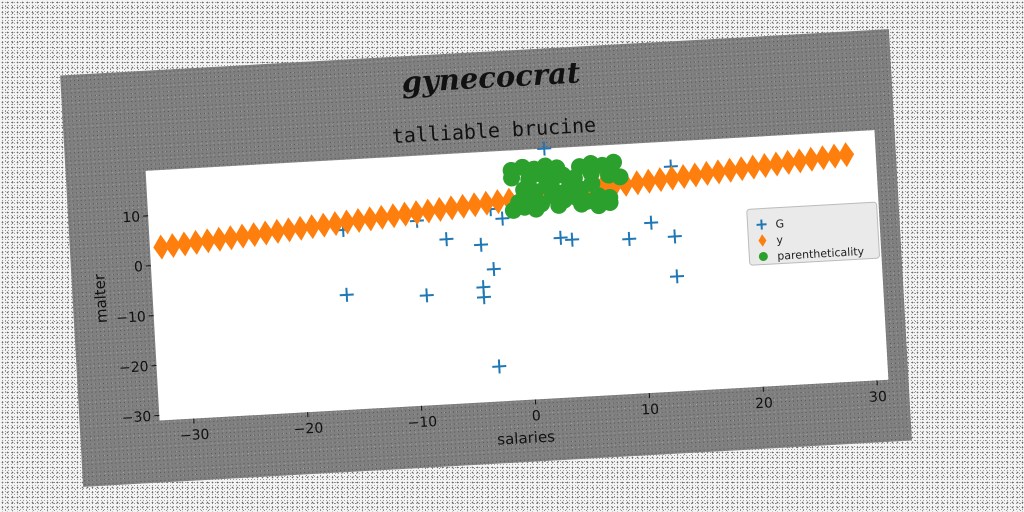 This screenshot has height=512, width=1024. I want to click on y-tick-label: −10, so click(131, 318).